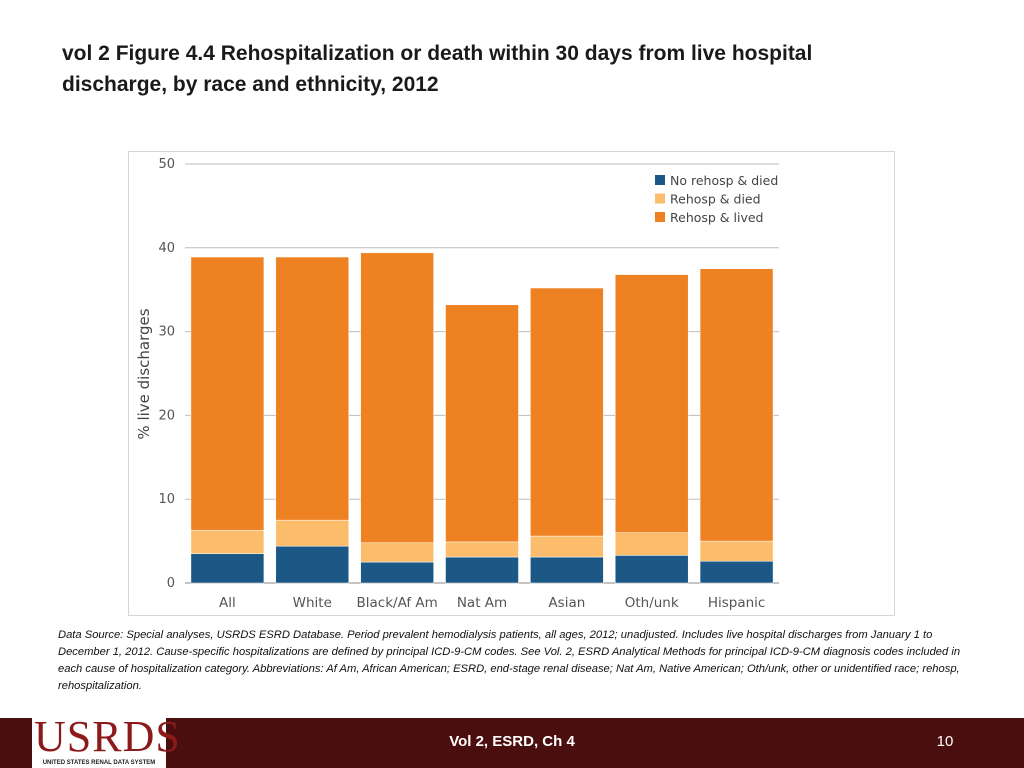 This screenshot has width=1024, height=768. Describe the element at coordinates (945, 741) in the screenshot. I see `page-number: 10` at that location.